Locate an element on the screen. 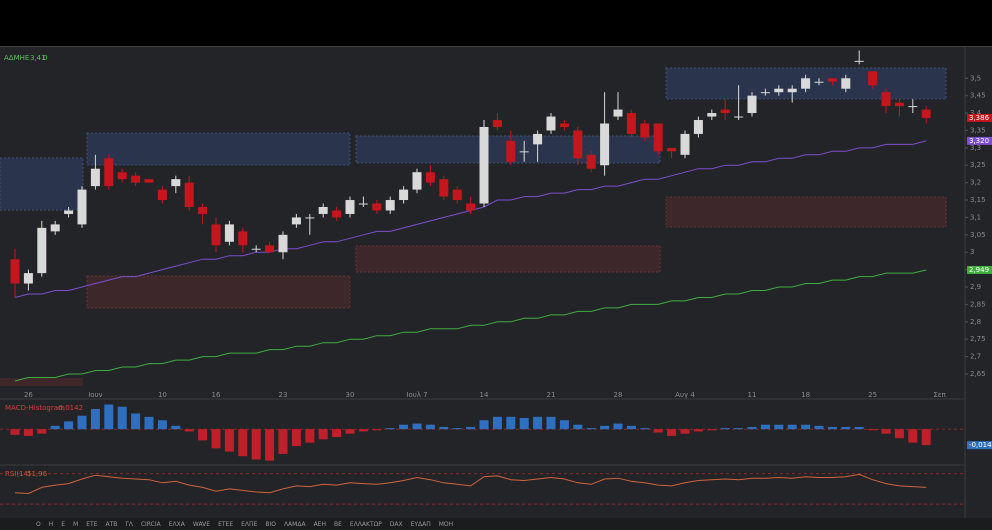 The width and height of the screenshot is (992, 530). overlay-last-label-box is located at coordinates (979, 140).